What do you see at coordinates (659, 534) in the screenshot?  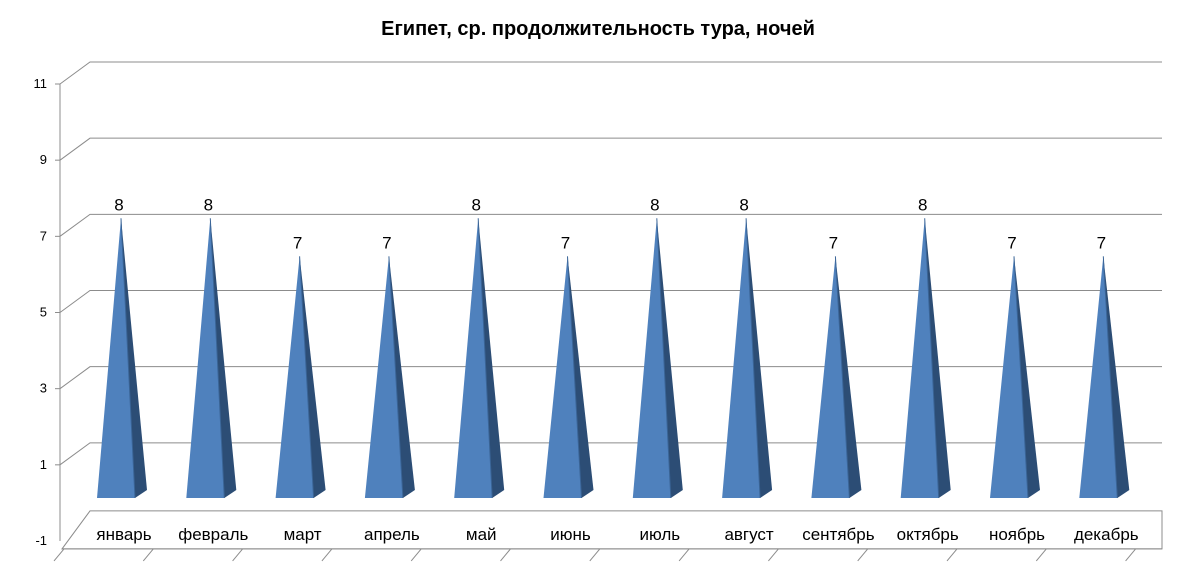 I see `x-tick-label: июль` at bounding box center [659, 534].